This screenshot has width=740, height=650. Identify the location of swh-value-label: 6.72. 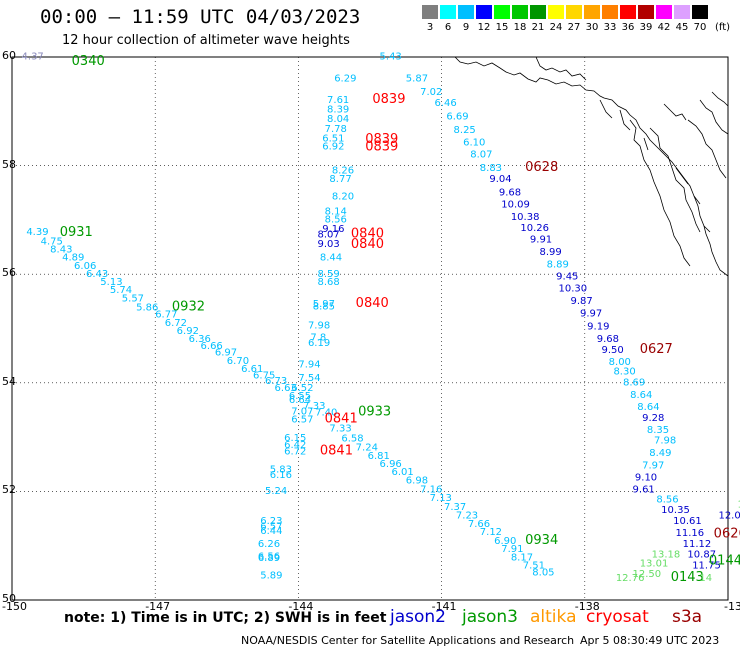
(176, 323).